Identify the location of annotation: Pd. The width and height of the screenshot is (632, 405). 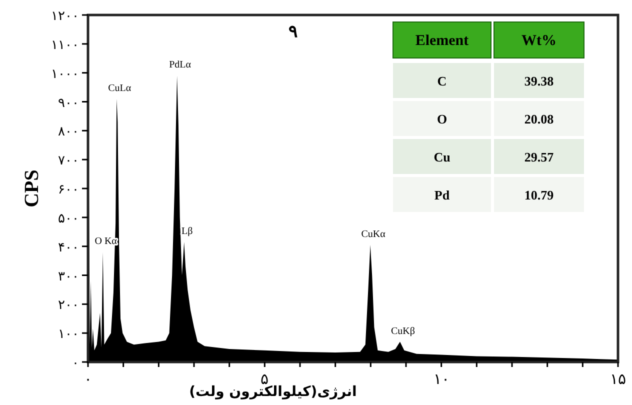
(442, 195).